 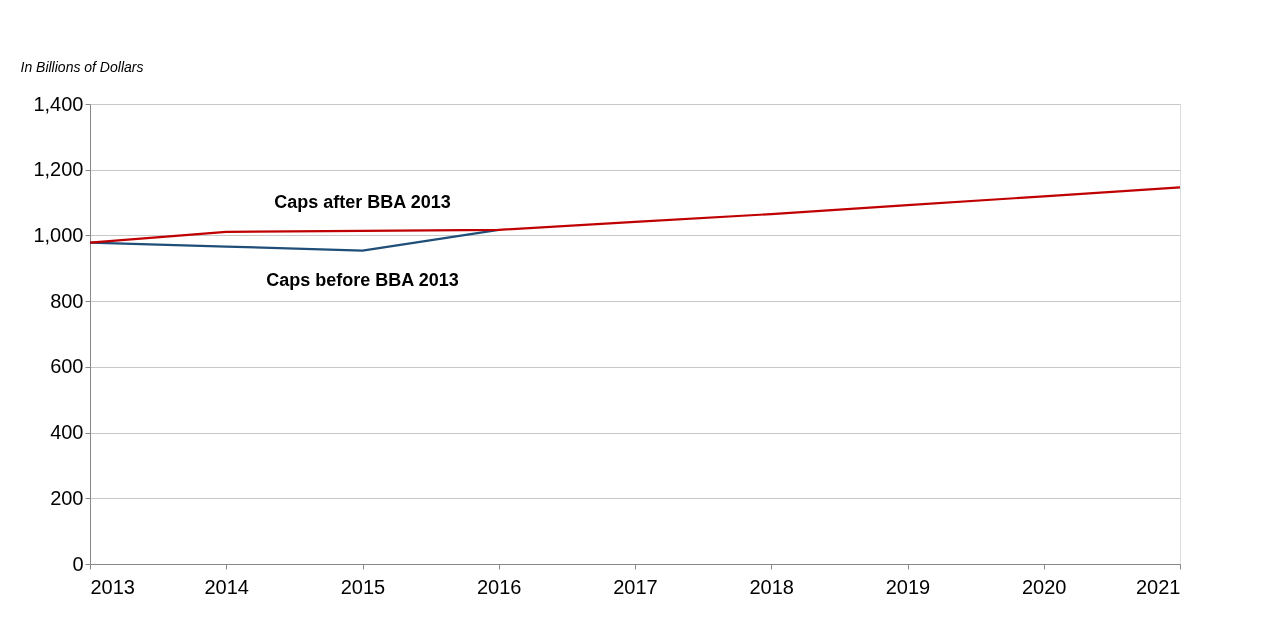 What do you see at coordinates (362, 279) in the screenshot?
I see `series-label: Caps before BBA 2013` at bounding box center [362, 279].